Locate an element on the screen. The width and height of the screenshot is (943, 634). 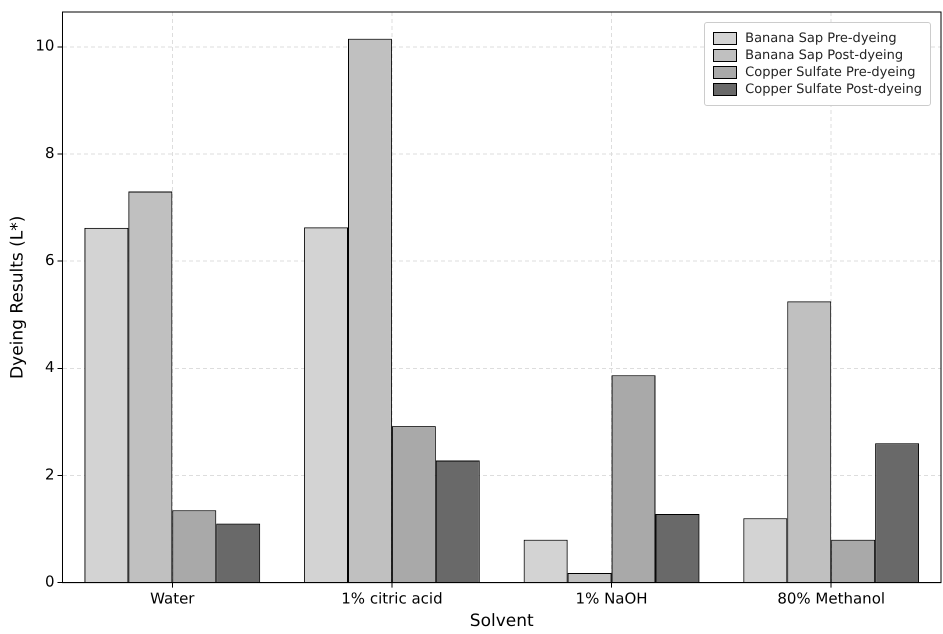
x-axis-title: Solvent is located at coordinates (502, 621).